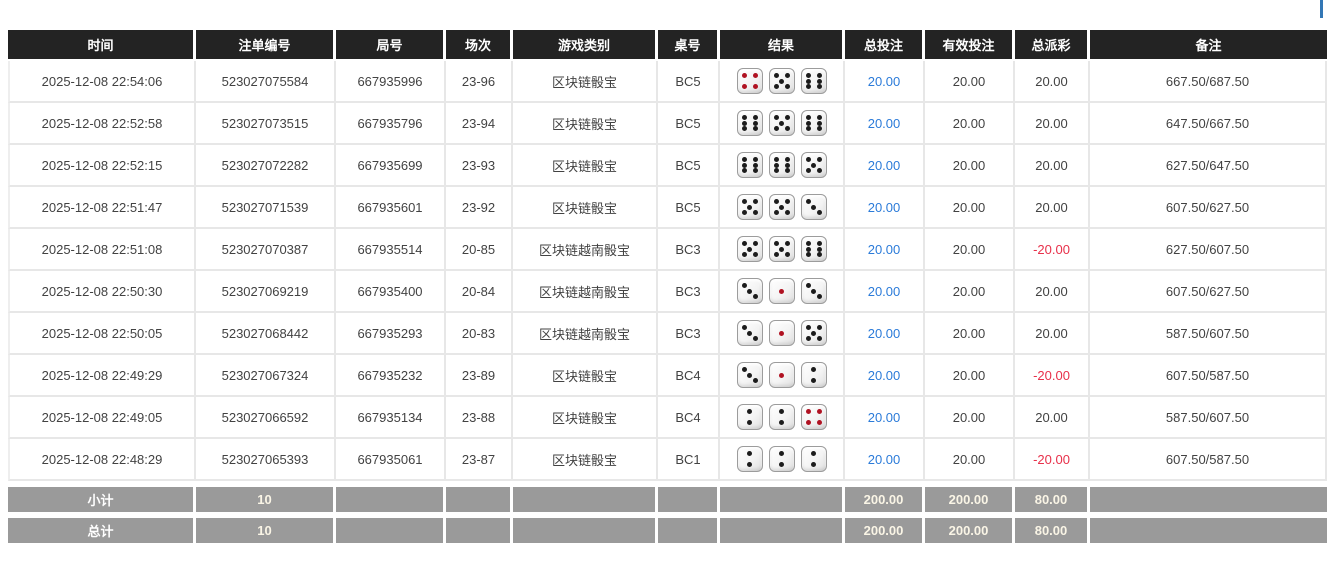 The image size is (1327, 567). Describe the element at coordinates (1321, 9) in the screenshot. I see `scrollbar-fragment` at that location.